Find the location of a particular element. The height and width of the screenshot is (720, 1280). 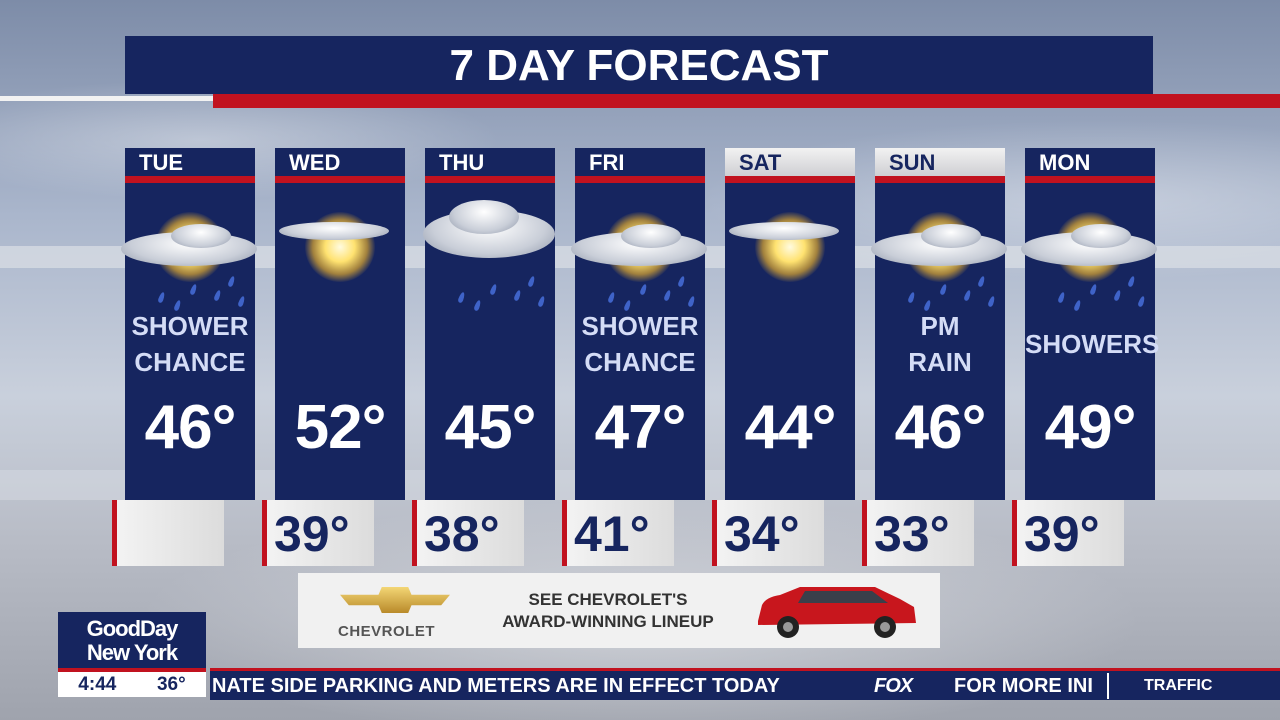

condition-line: PM is located at coordinates (940, 326).